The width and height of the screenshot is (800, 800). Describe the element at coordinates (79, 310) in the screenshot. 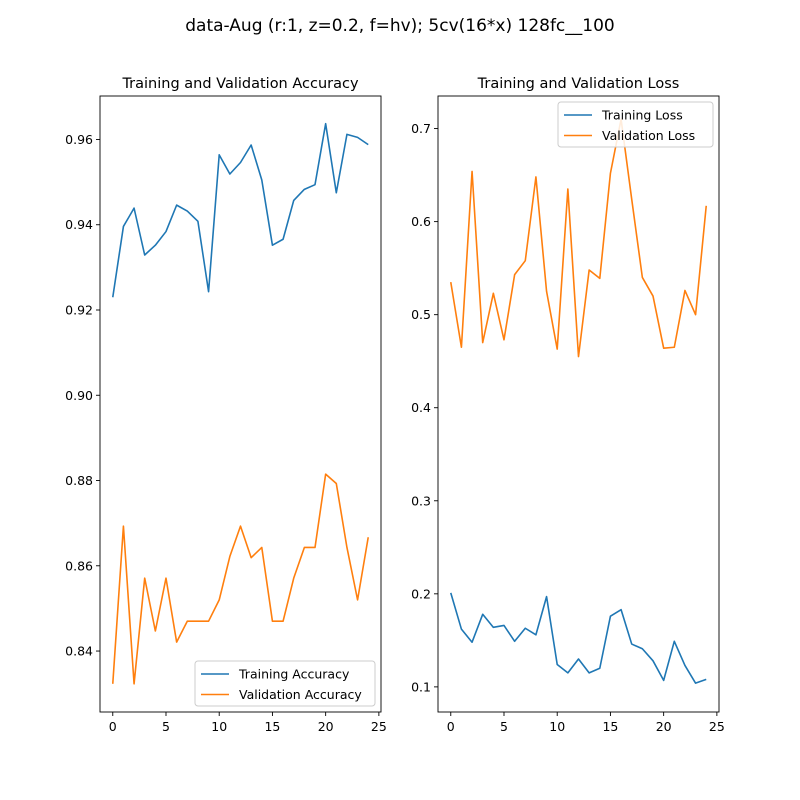

I see `y-tick-label: 0.92` at that location.